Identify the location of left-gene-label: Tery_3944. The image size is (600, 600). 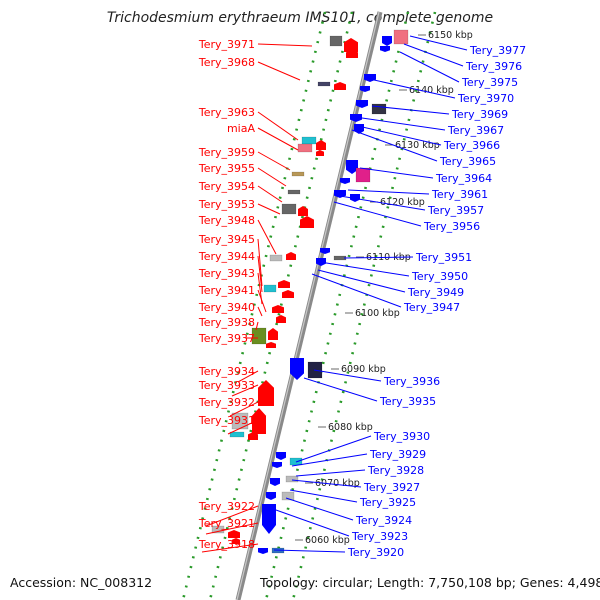
(226, 256).